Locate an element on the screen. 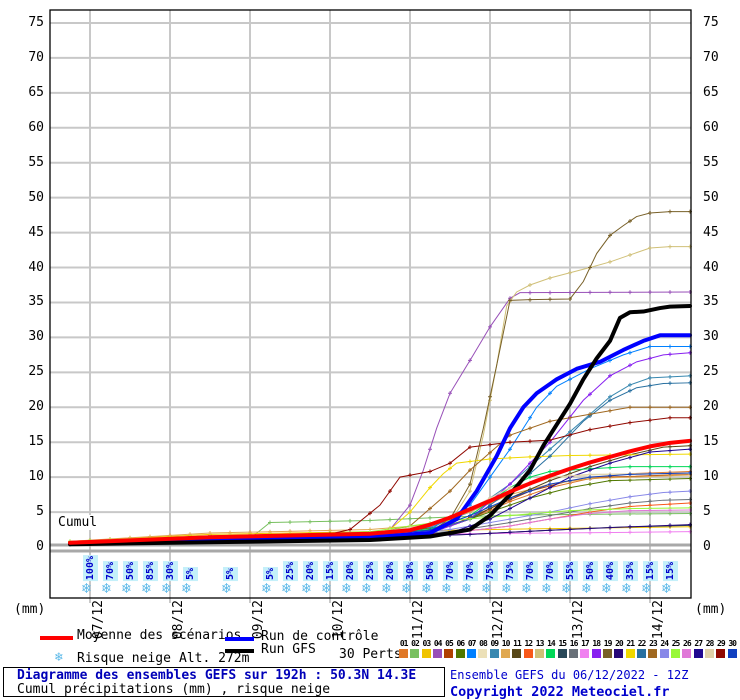  y-tick-label-right: 60 is located at coordinates (711, 127).